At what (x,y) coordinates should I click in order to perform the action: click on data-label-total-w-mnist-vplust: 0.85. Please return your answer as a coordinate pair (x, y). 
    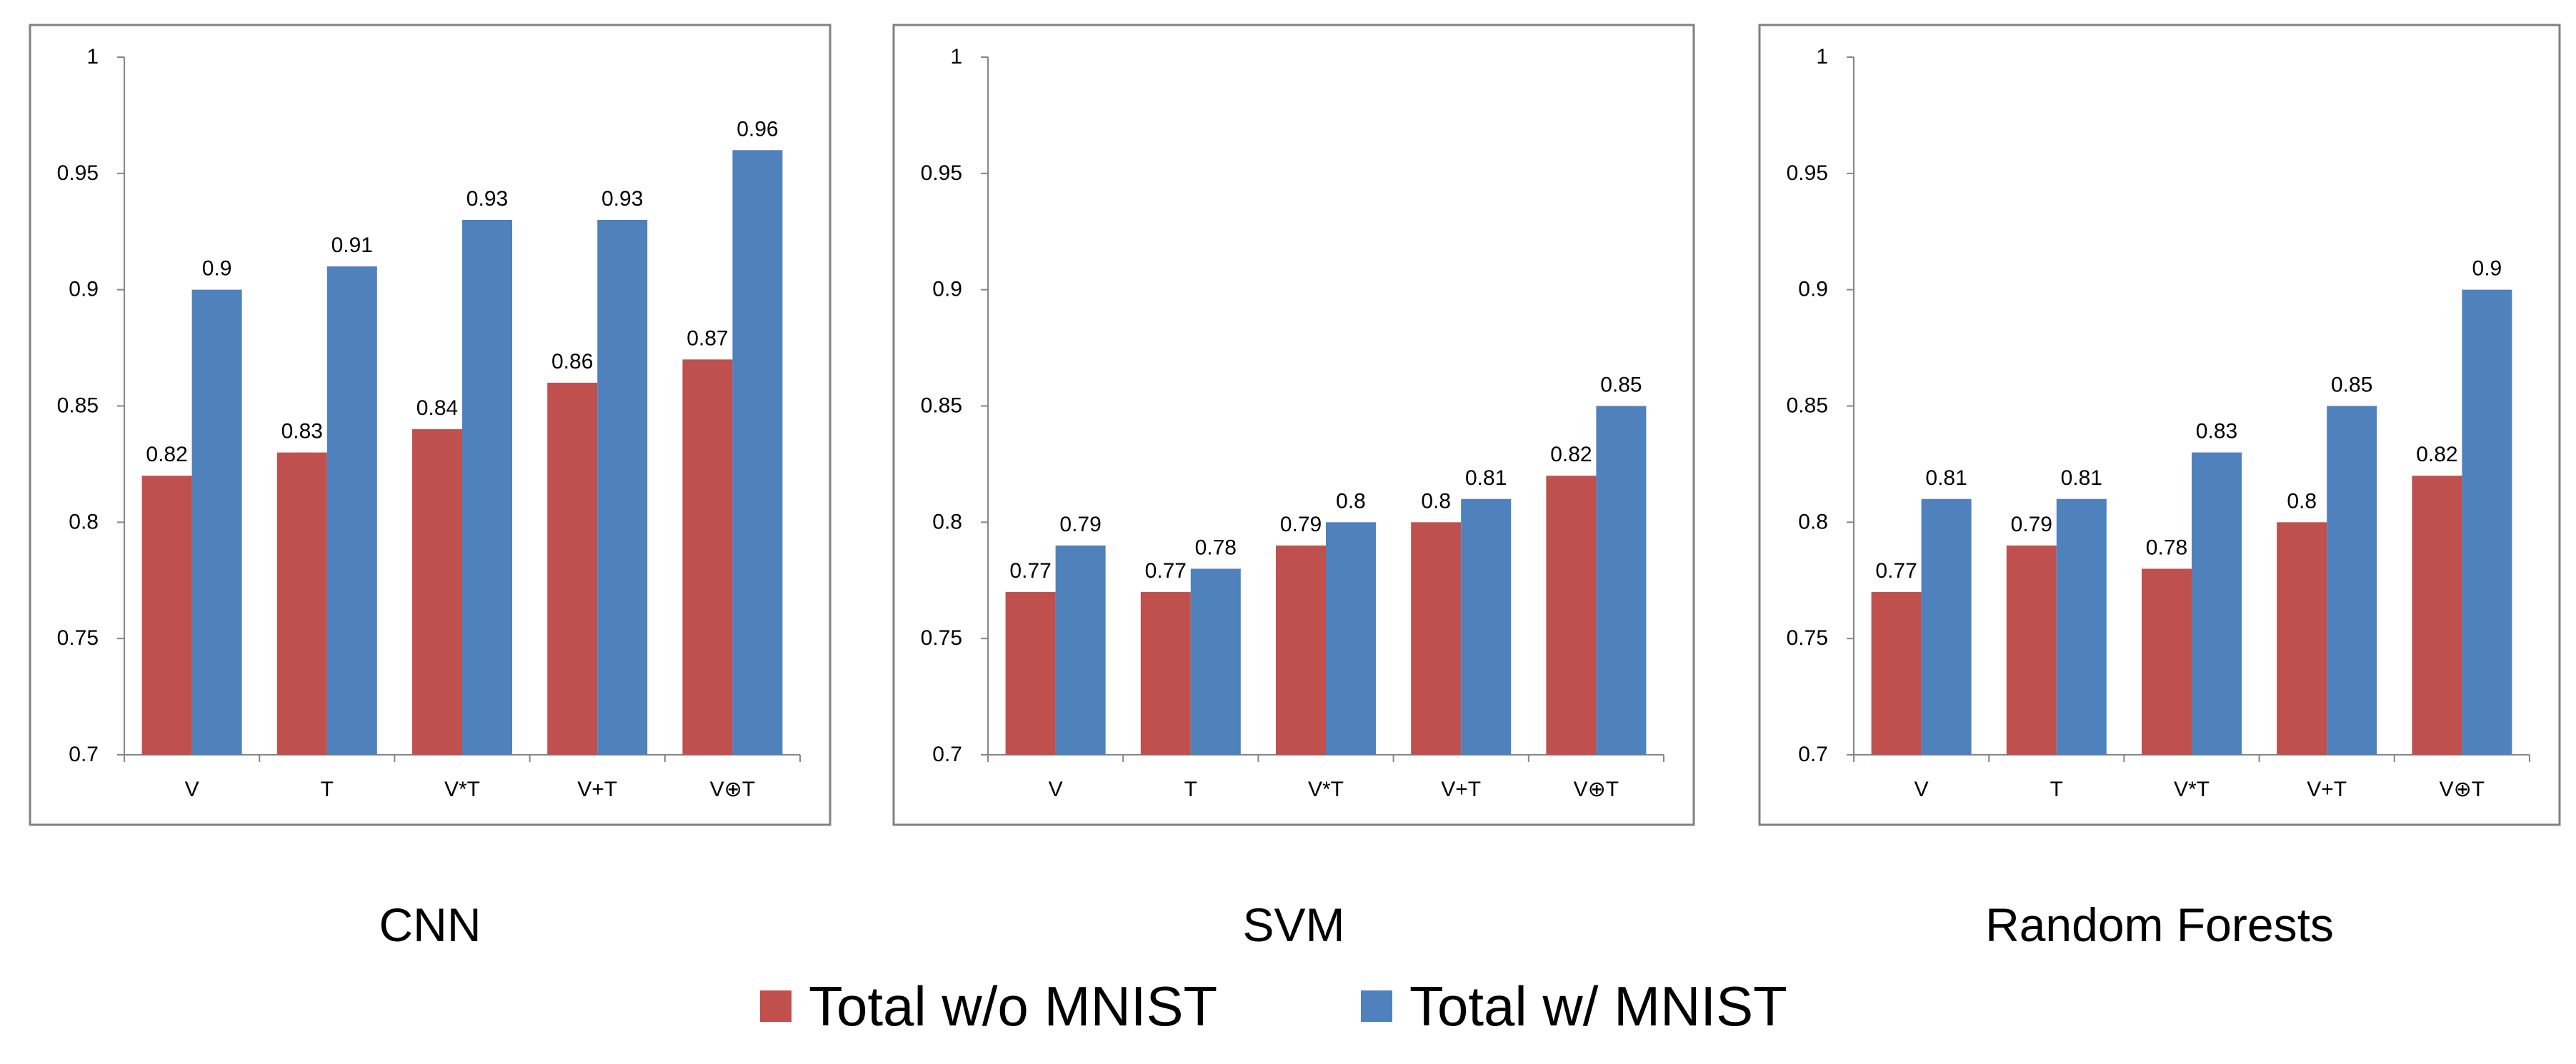
    Looking at the image, I should click on (2351, 385).